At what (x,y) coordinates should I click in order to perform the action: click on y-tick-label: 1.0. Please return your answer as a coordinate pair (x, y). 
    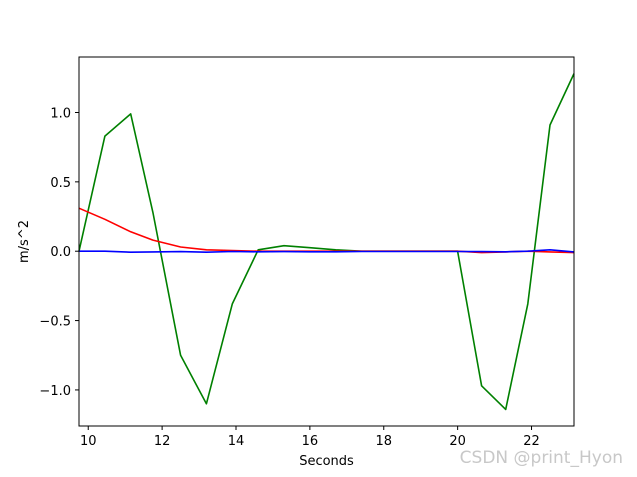
    Looking at the image, I should click on (60, 113).